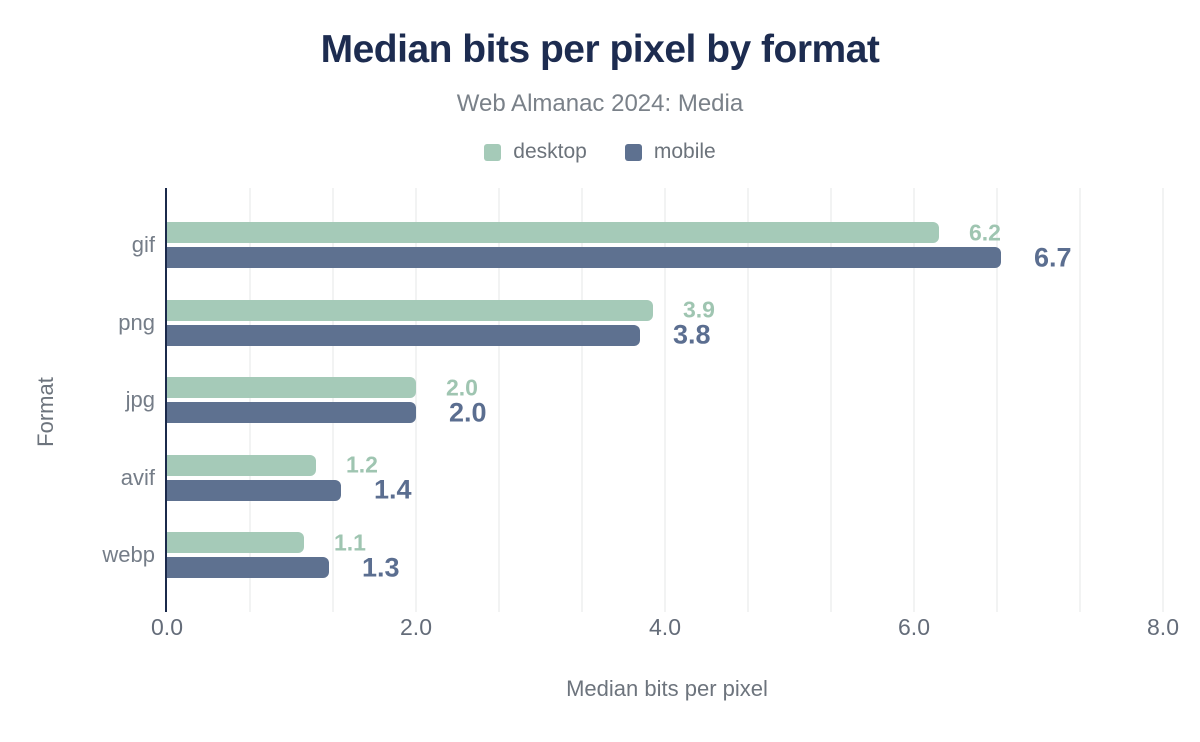  I want to click on bar-mobile-jpg, so click(291, 412).